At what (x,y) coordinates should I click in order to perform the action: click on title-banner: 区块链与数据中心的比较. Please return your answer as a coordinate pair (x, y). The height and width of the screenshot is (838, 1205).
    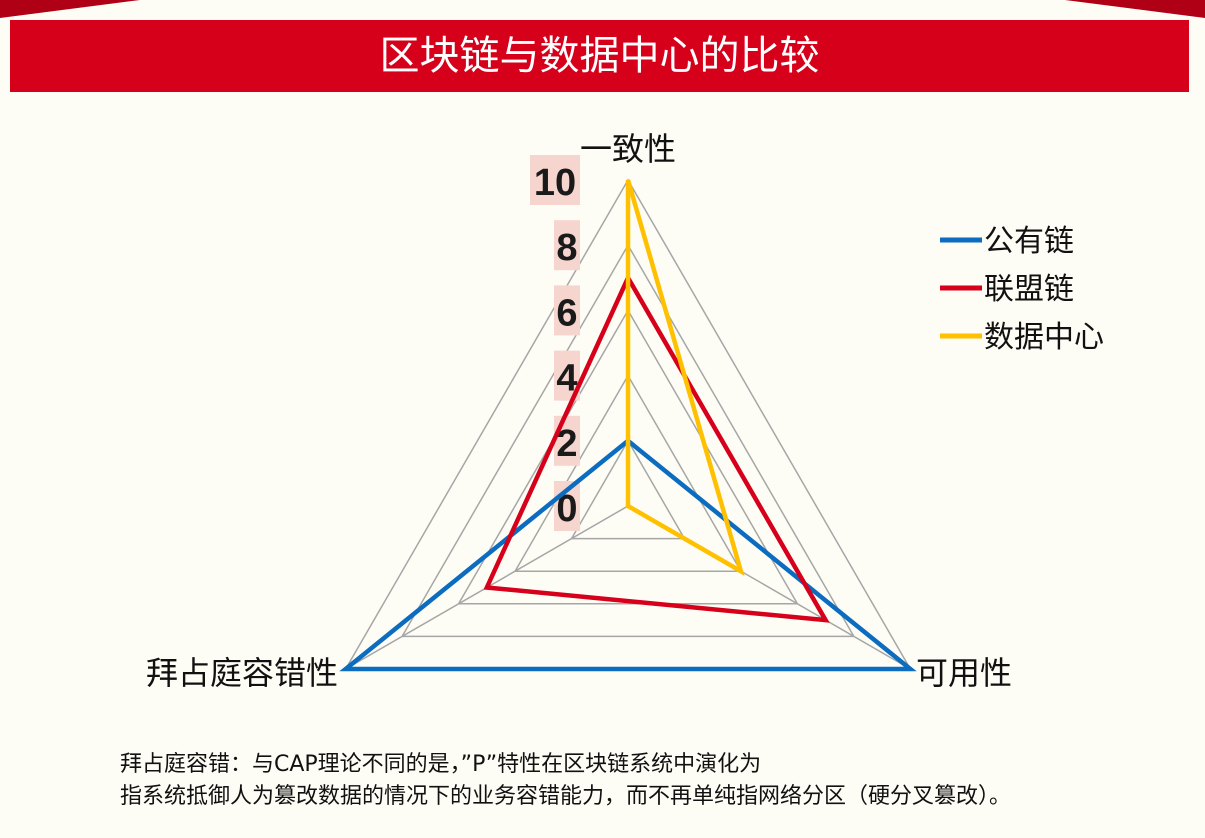
    Looking at the image, I should click on (599, 56).